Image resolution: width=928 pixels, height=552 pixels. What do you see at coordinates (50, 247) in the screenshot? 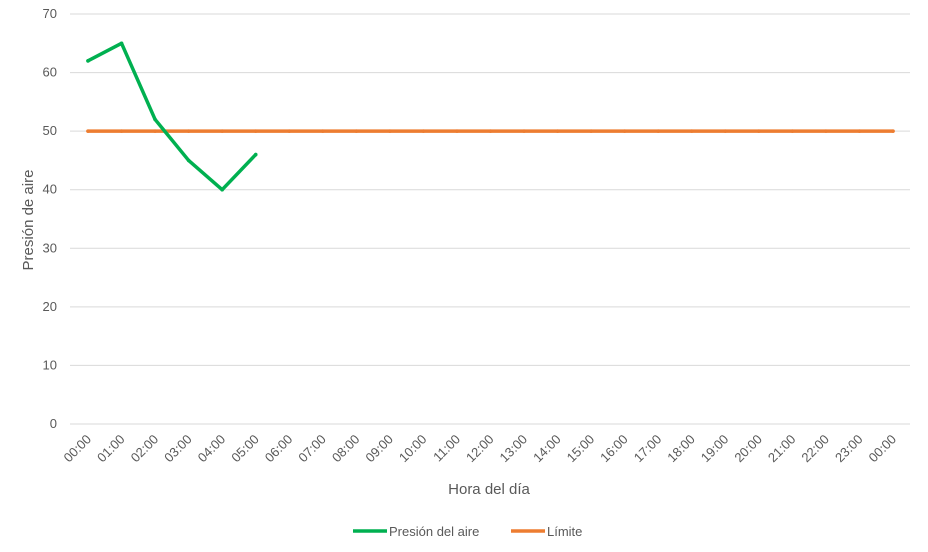
I see `y-tick-label: 30` at bounding box center [50, 247].